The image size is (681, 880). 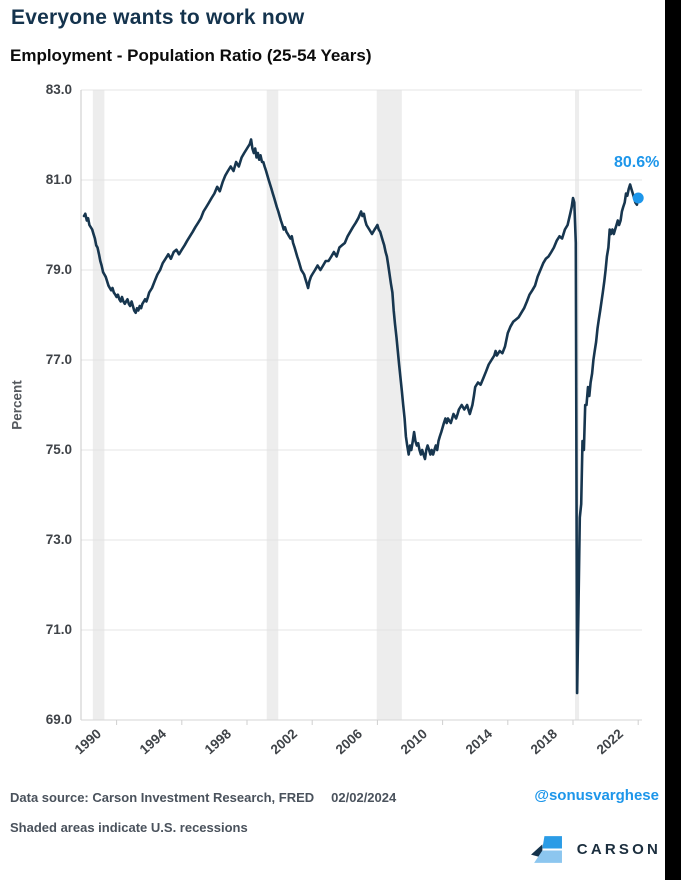 What do you see at coordinates (158, 17) in the screenshot?
I see `page-title: Everyone wants to work now` at bounding box center [158, 17].